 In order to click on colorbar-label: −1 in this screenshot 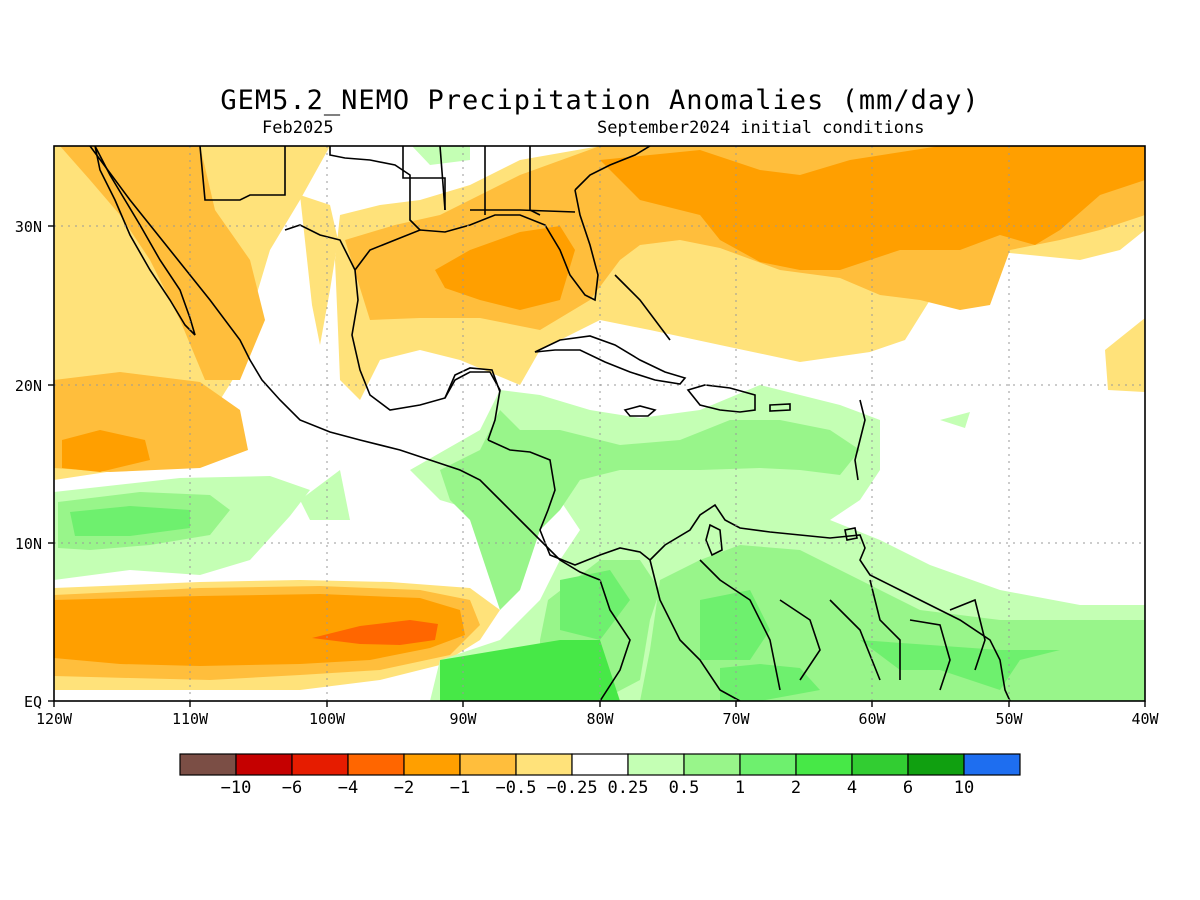, I will do `click(460, 788)`.